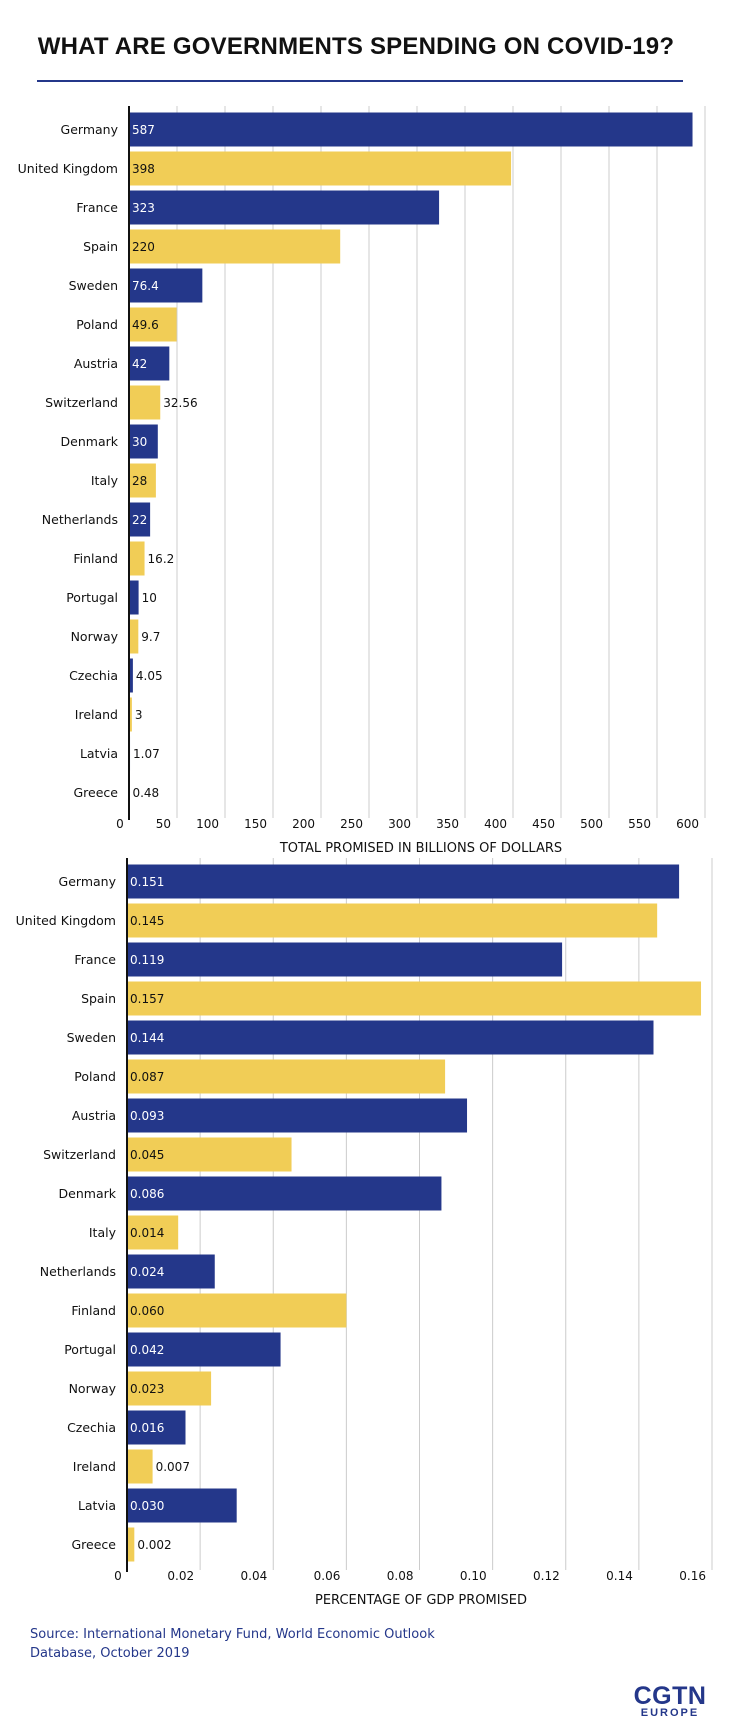  Describe the element at coordinates (255, 824) in the screenshot. I see `x-tick-label: 150` at that location.